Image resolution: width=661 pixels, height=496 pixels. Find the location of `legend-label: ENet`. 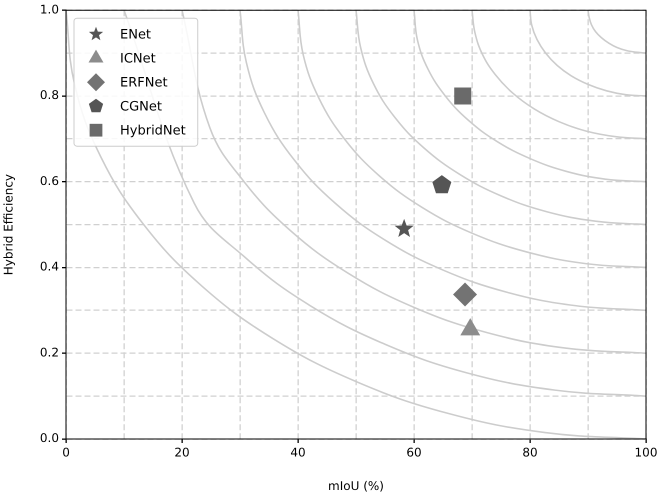

legend-label: ENet is located at coordinates (136, 35).